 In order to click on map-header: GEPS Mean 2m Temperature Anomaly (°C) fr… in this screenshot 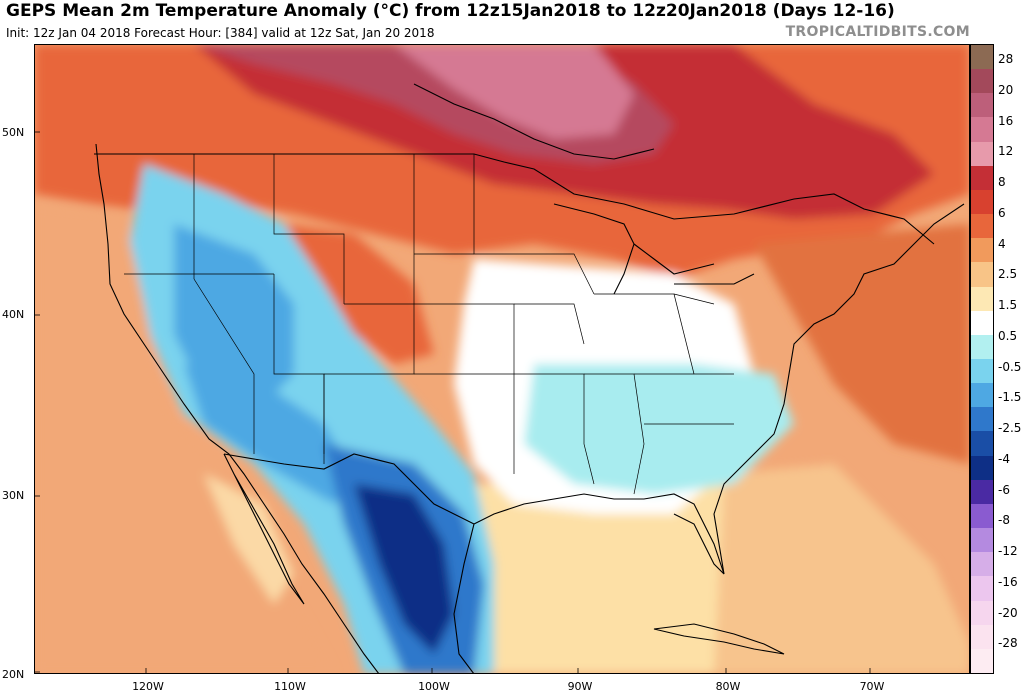, I will do `click(512, 22)`.